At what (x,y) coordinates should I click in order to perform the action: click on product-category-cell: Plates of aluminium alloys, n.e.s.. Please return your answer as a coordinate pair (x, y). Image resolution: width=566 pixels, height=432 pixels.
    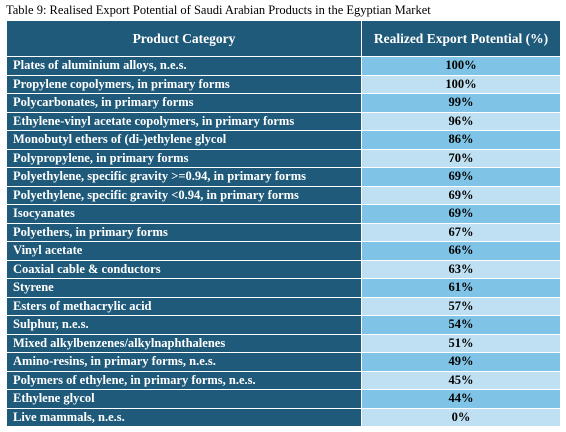
    Looking at the image, I should click on (184, 66).